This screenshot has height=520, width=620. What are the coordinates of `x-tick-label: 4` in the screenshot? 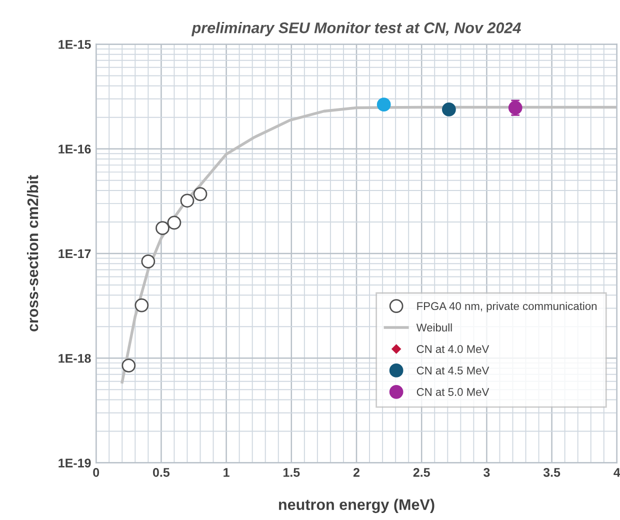 It's located at (617, 472).